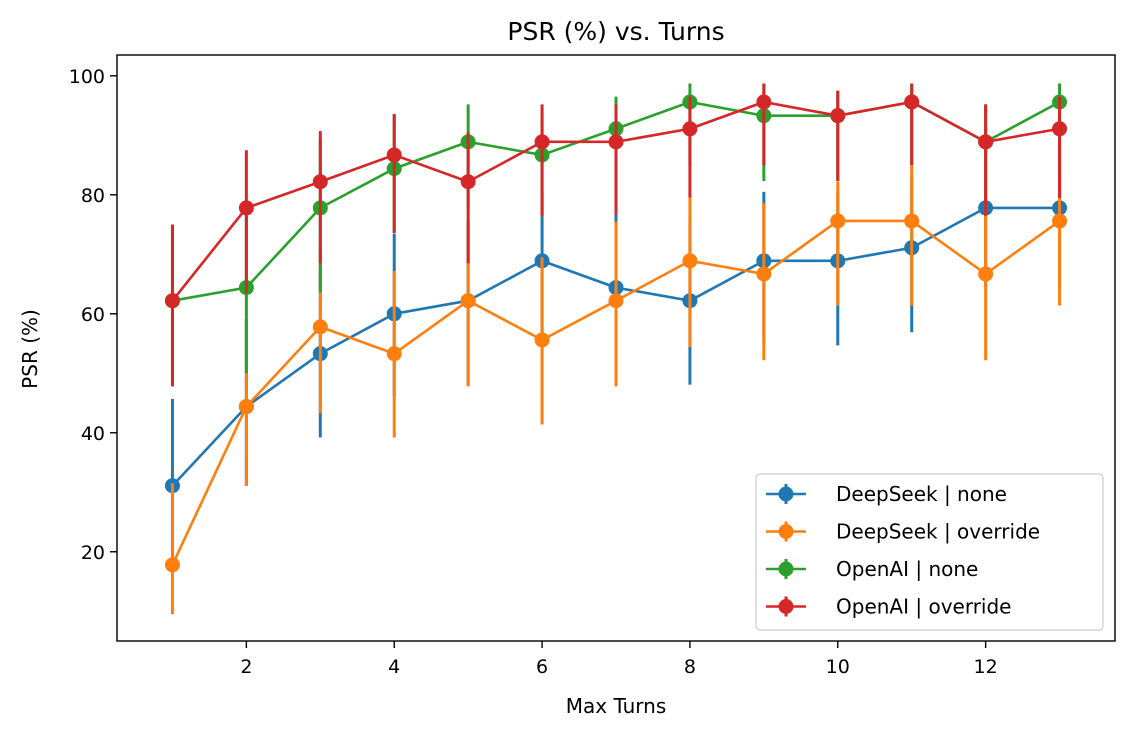 Image resolution: width=1132 pixels, height=736 pixels. I want to click on y-tick-label: 40, so click(93, 434).